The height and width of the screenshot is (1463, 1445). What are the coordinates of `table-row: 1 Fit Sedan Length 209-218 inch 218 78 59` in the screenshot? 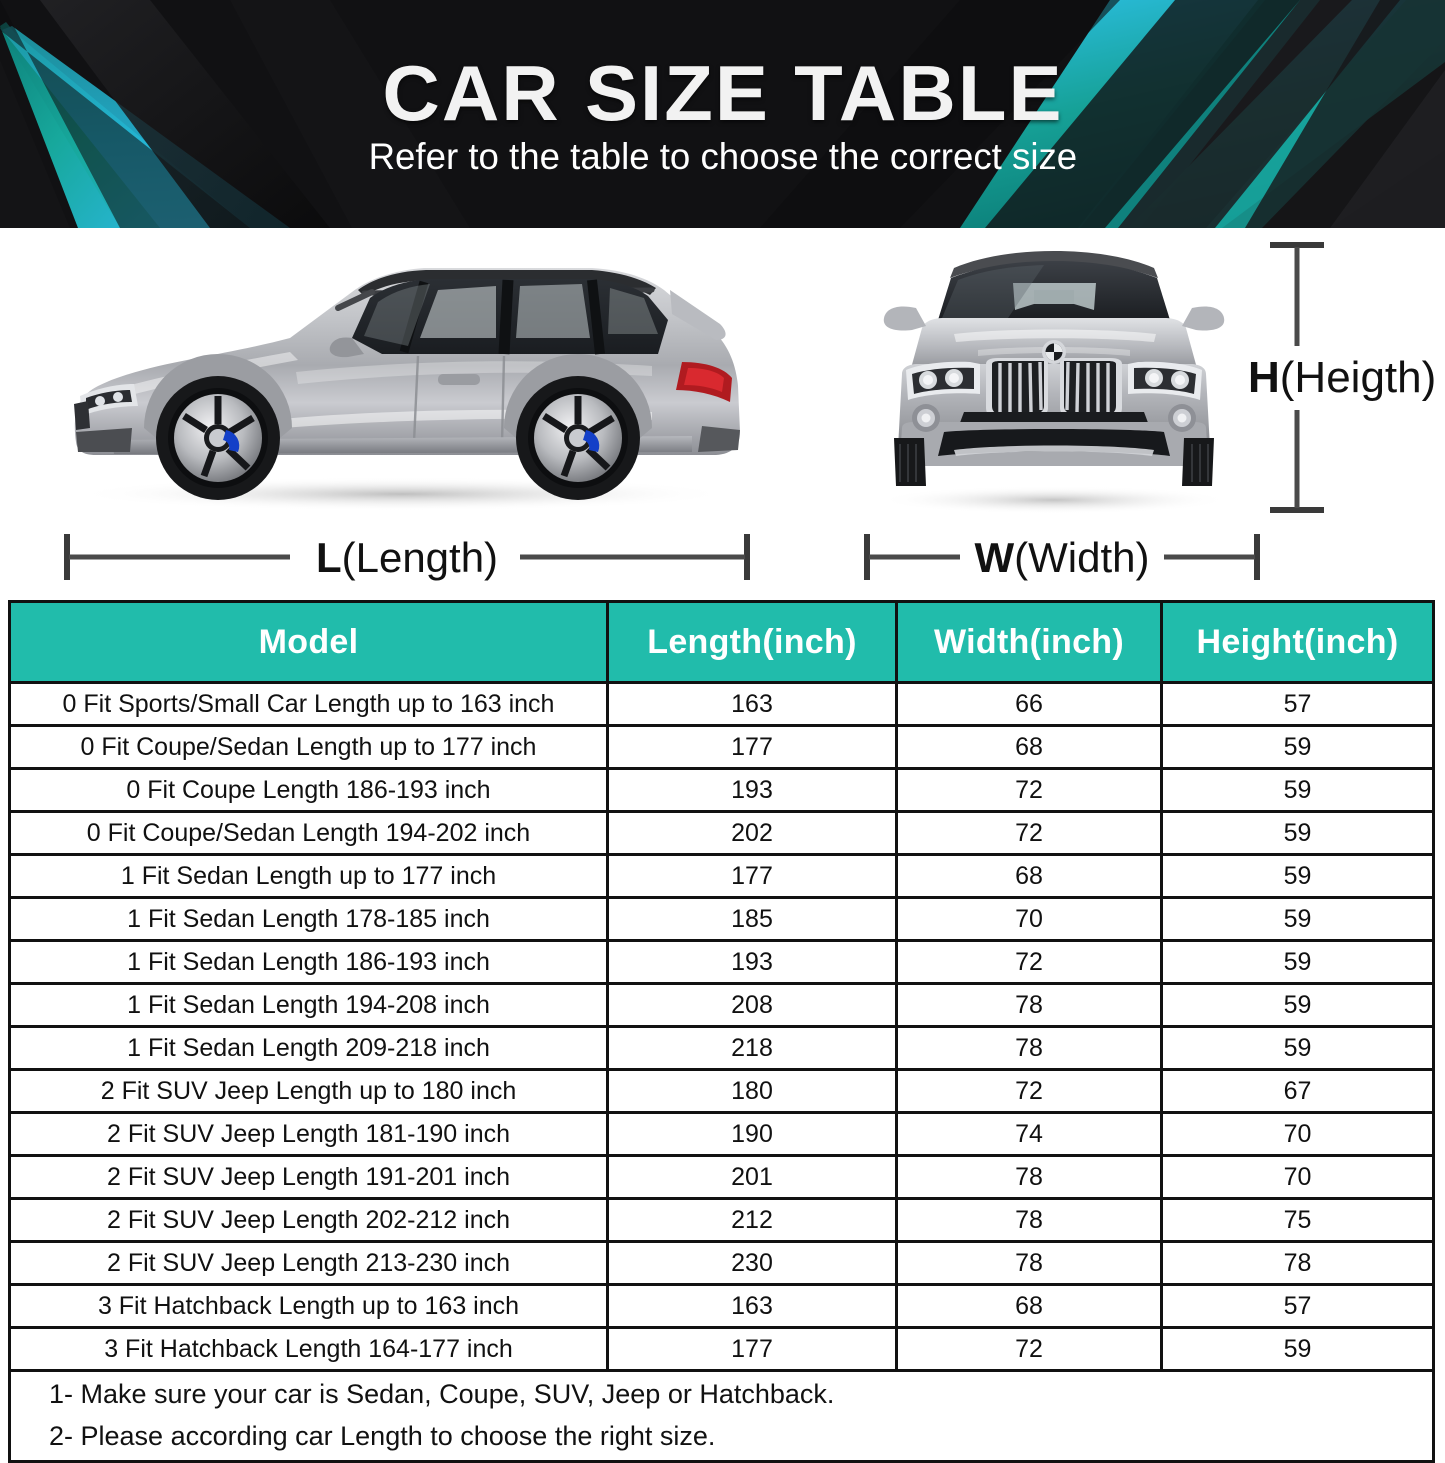 It's located at (721, 1048).